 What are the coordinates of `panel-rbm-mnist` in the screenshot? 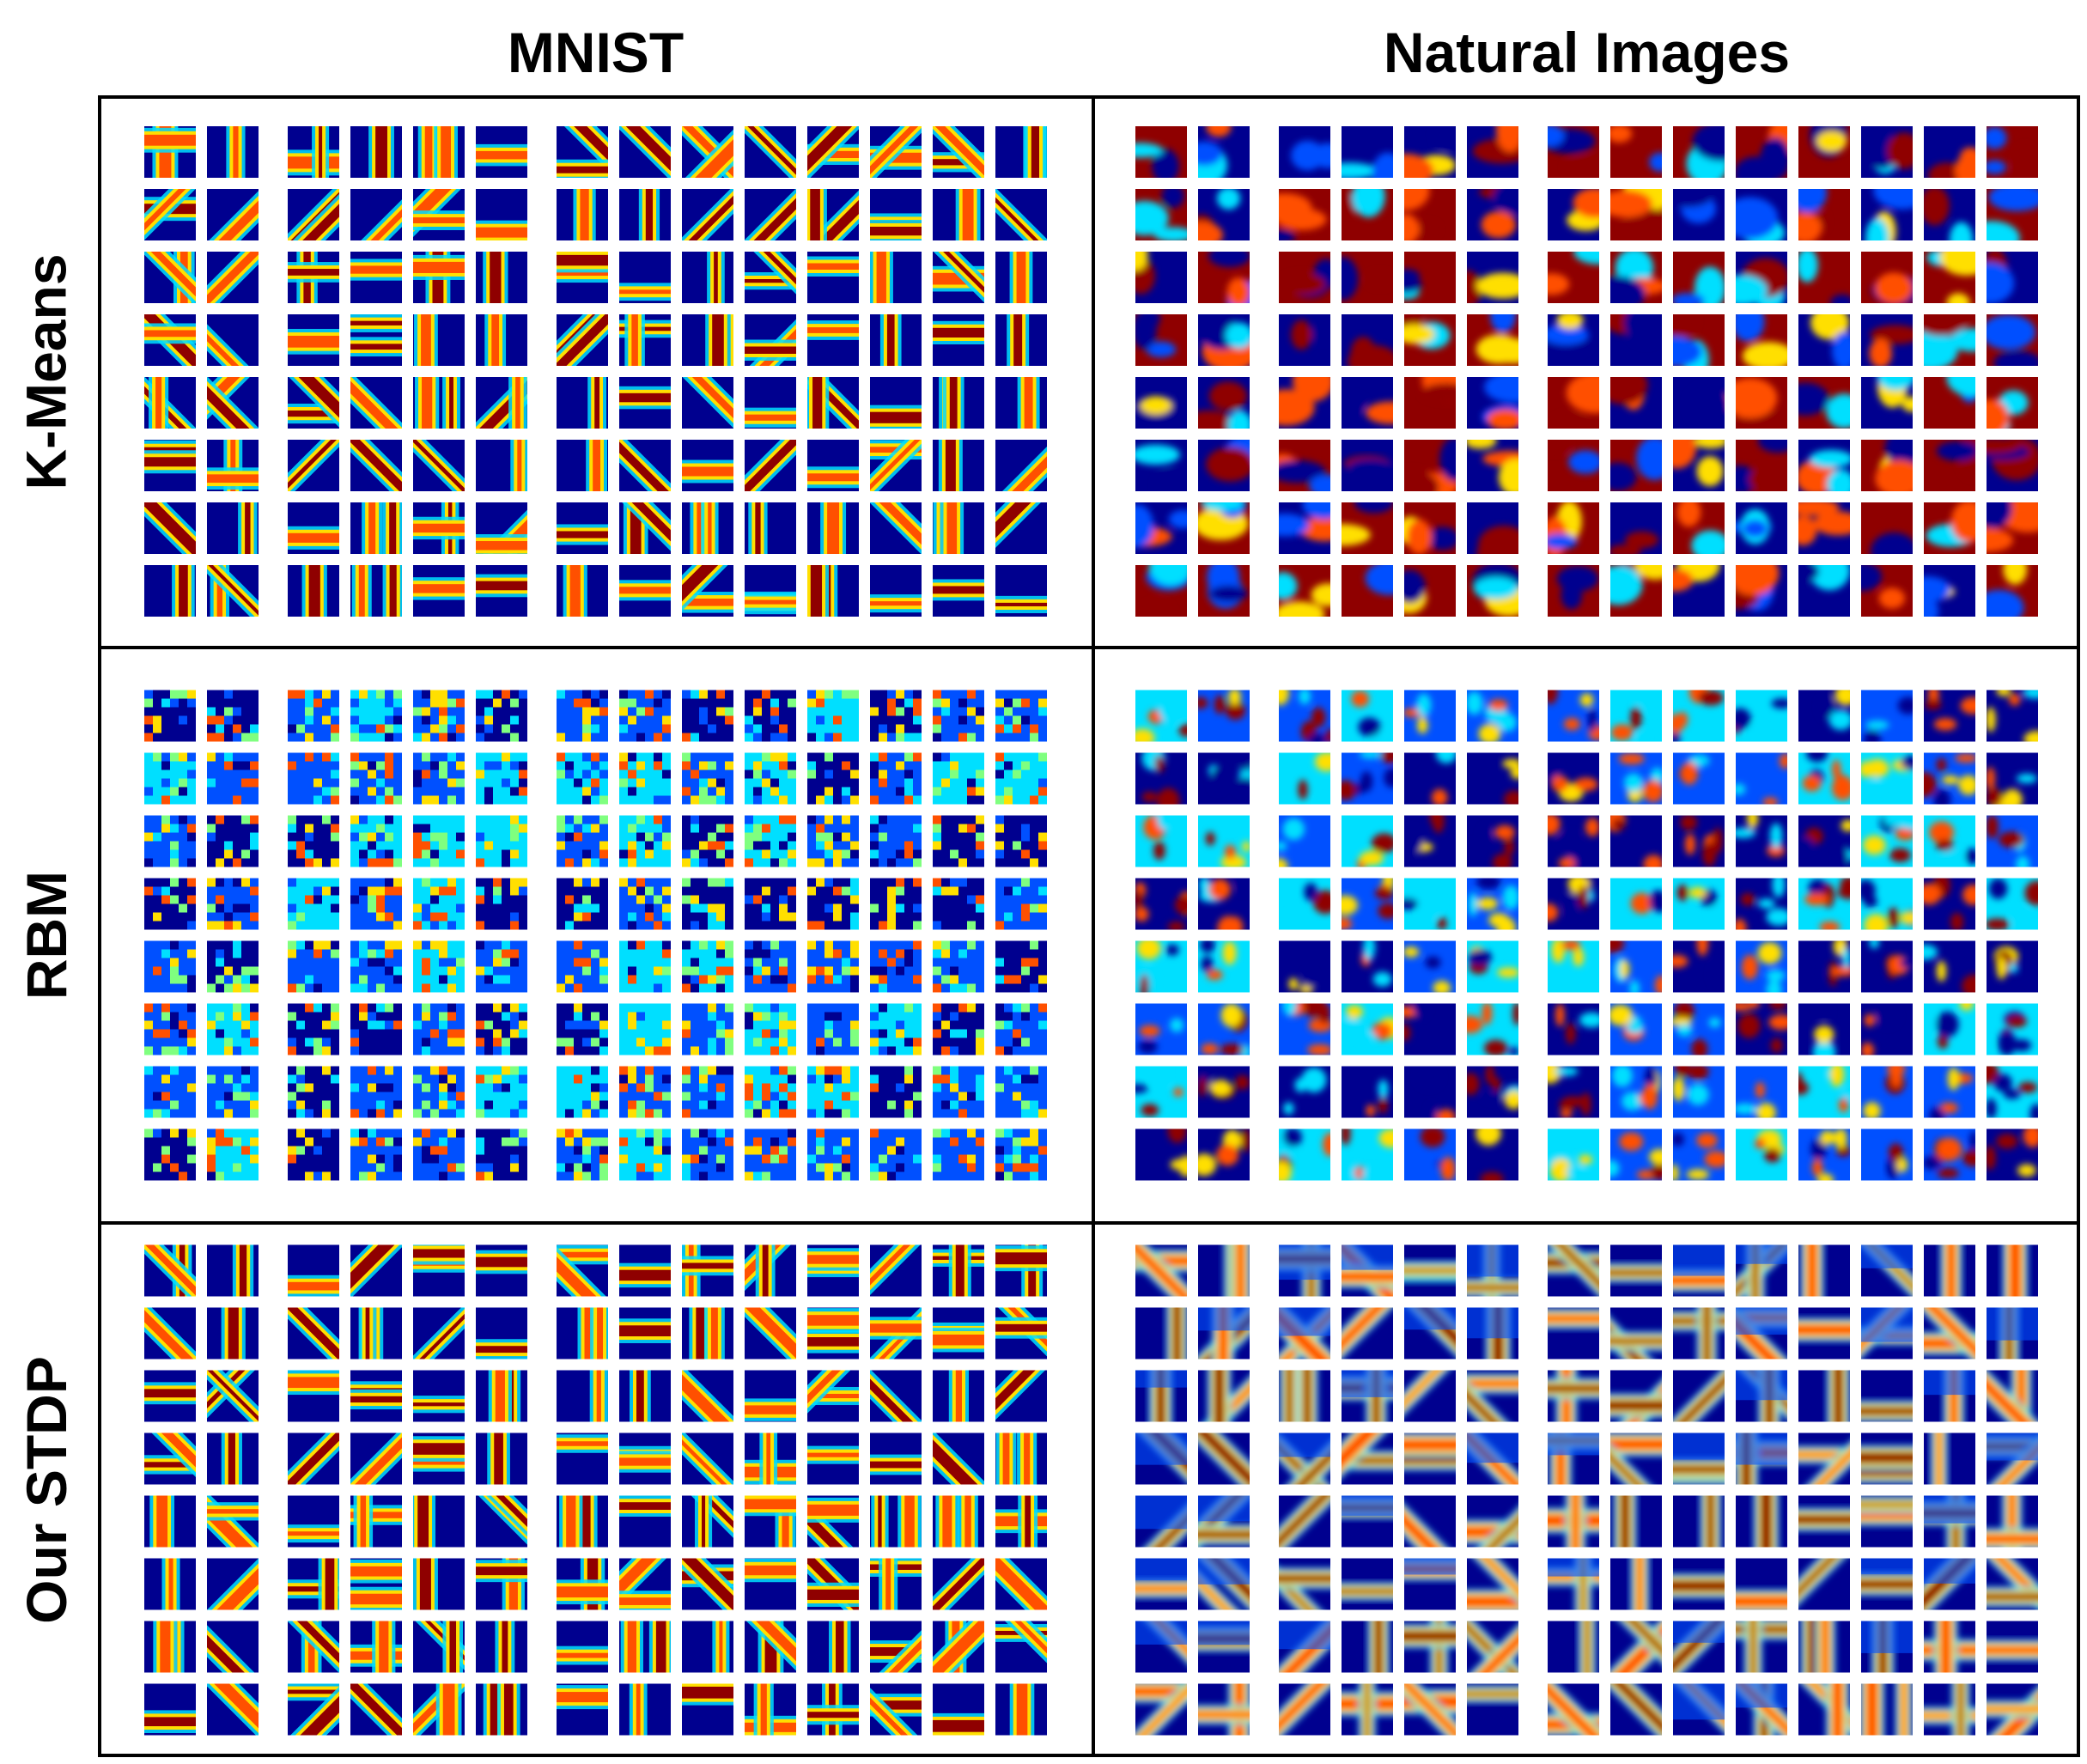 It's located at (595, 935).